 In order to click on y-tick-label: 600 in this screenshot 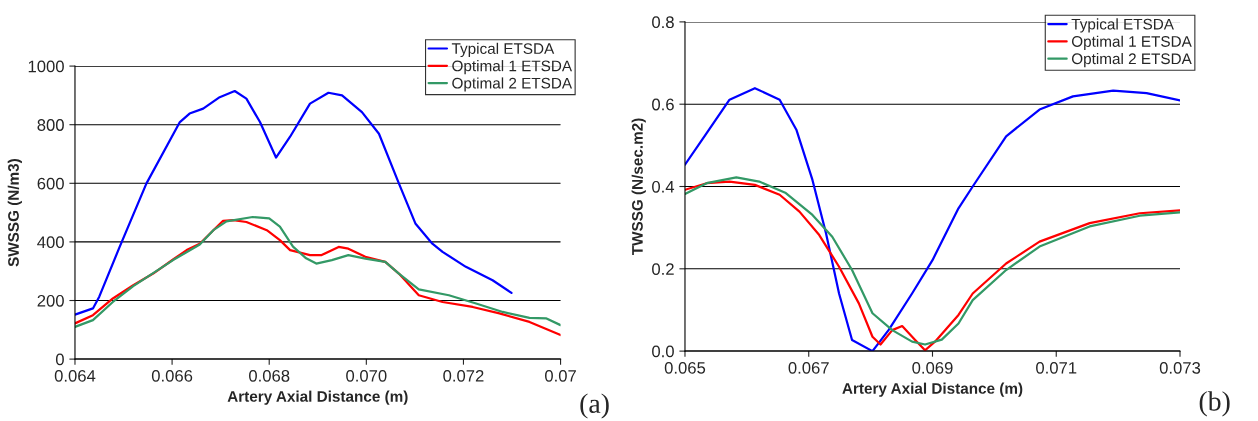, I will do `click(50, 183)`.